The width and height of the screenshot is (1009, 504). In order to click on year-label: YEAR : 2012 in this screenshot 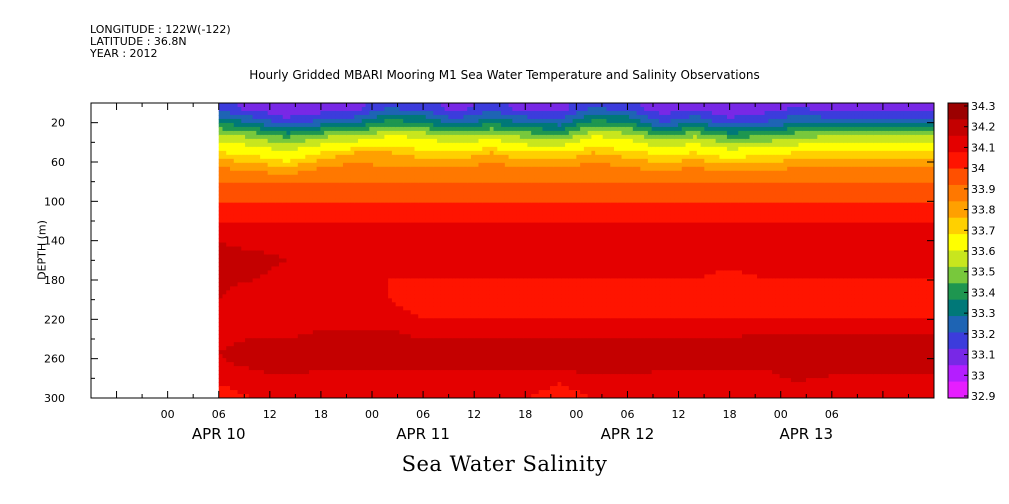, I will do `click(124, 53)`.